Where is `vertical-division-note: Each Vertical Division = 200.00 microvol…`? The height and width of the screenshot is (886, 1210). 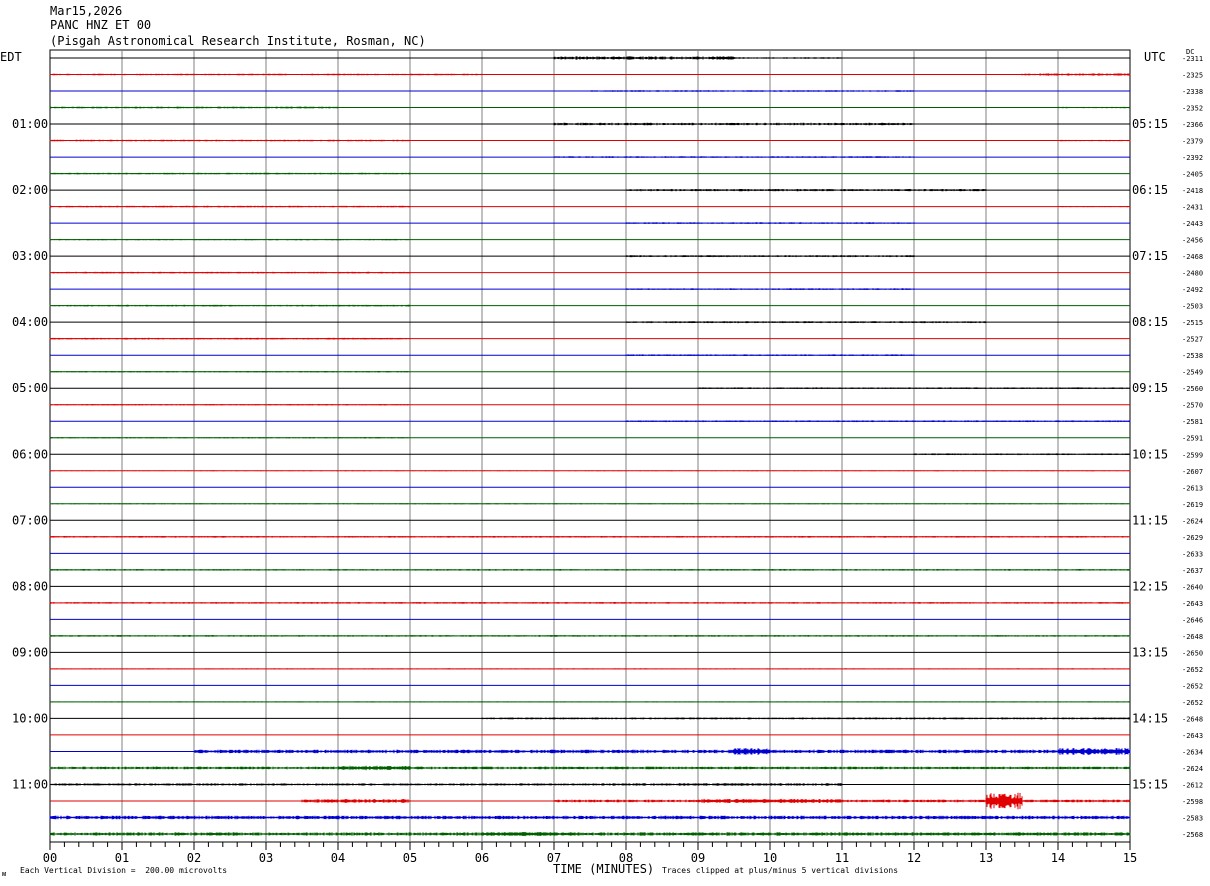 vertical-division-note: Each Vertical Division = 200.00 microvol… is located at coordinates (124, 870).